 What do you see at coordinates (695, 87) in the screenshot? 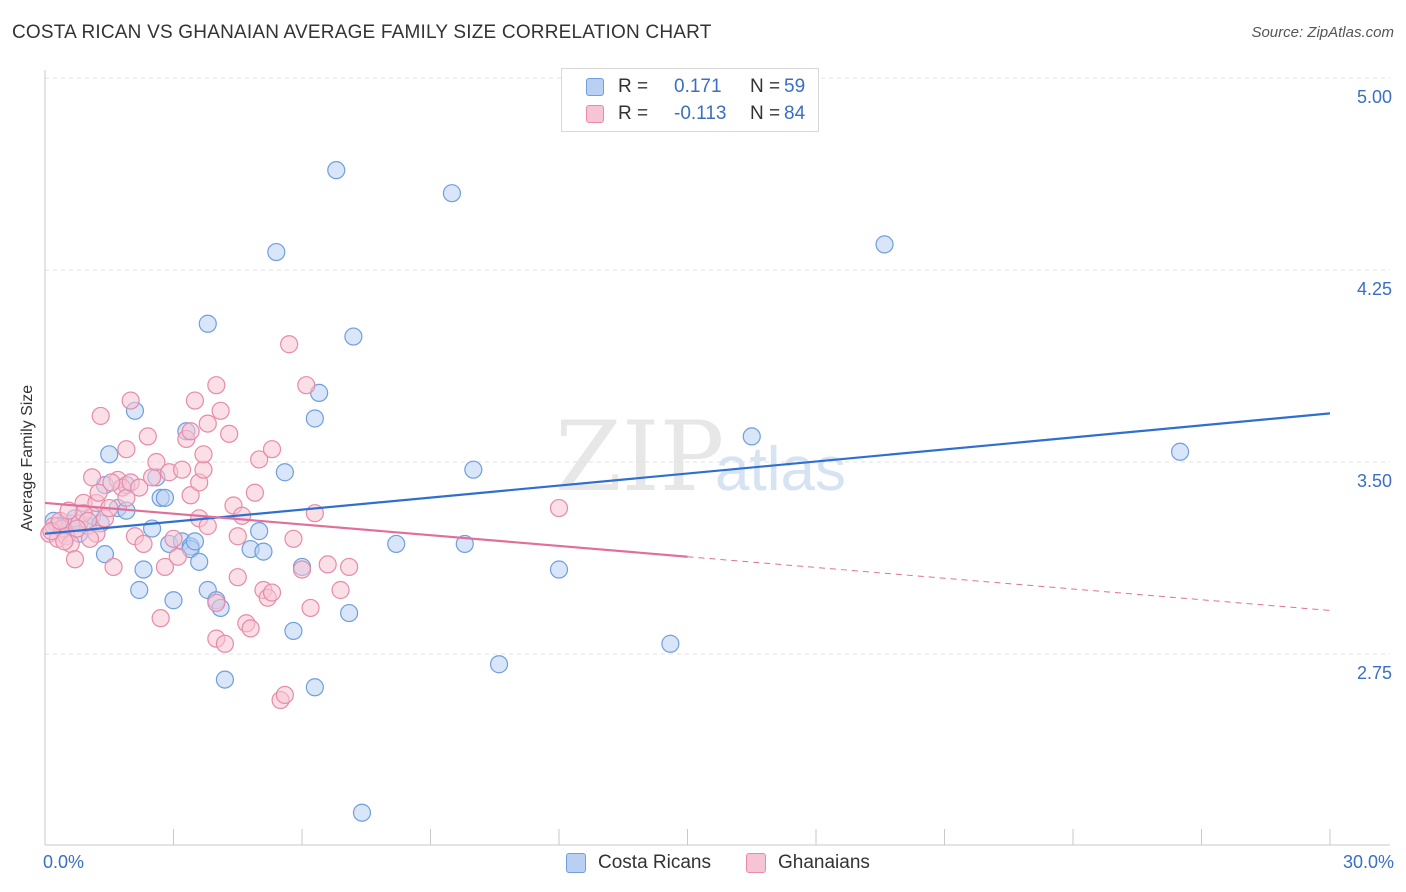
I see `legend-row-costa-ricans: R = 0.171 N = 59` at bounding box center [695, 87].